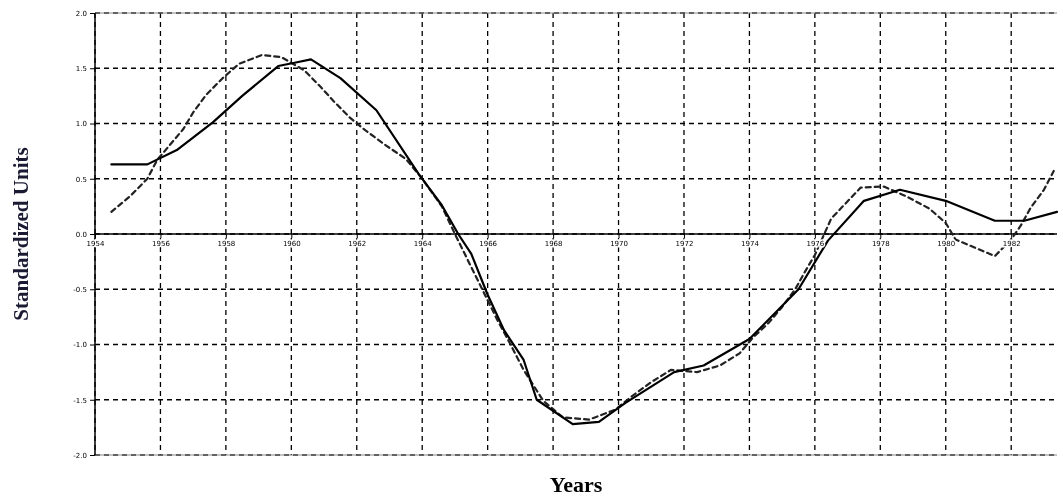 The height and width of the screenshot is (500, 1063). I want to click on x-axis-title: Years, so click(576, 484).